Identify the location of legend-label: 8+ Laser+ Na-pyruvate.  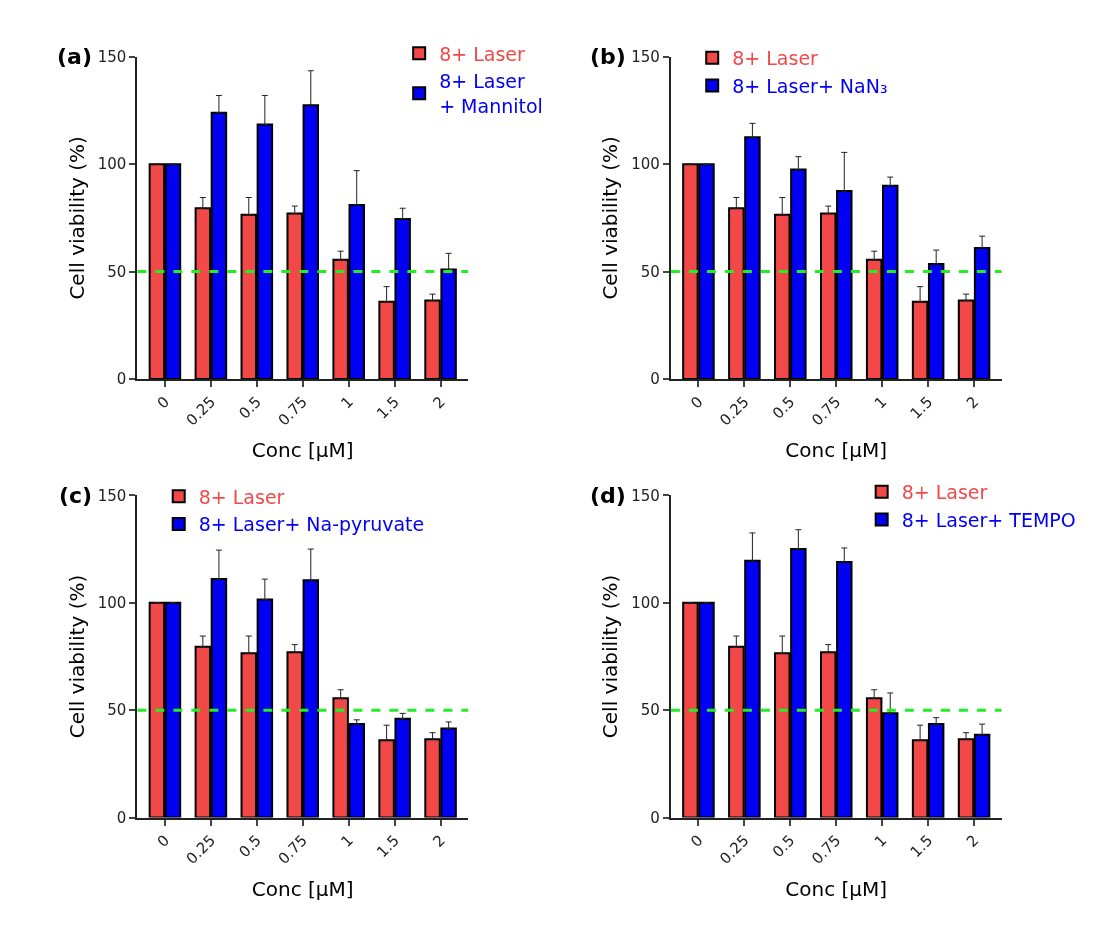
(311, 524).